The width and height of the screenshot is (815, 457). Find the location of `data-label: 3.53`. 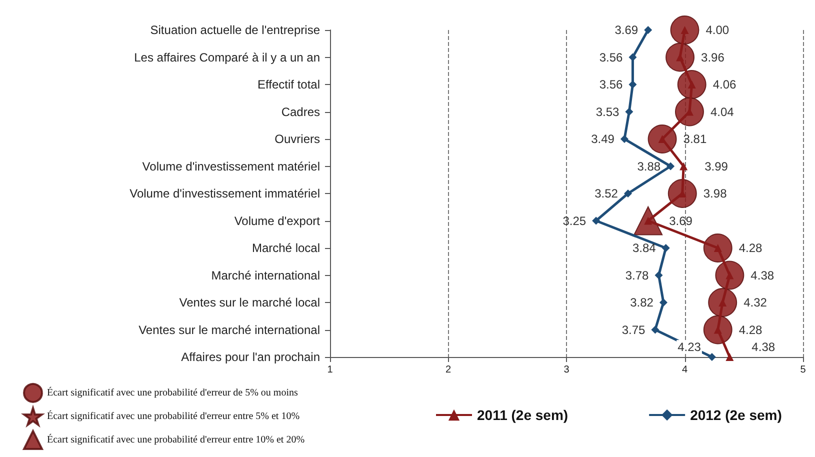

data-label: 3.53 is located at coordinates (608, 111).